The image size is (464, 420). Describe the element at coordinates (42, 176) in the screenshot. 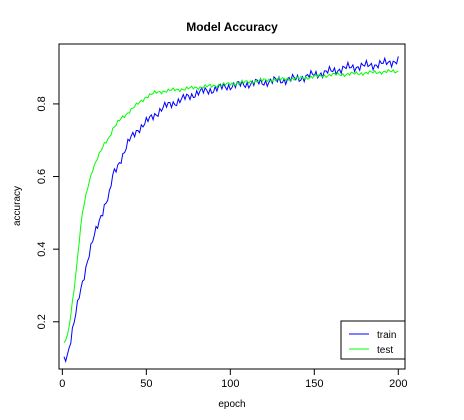

I see `y-tick-label: 0.6` at that location.